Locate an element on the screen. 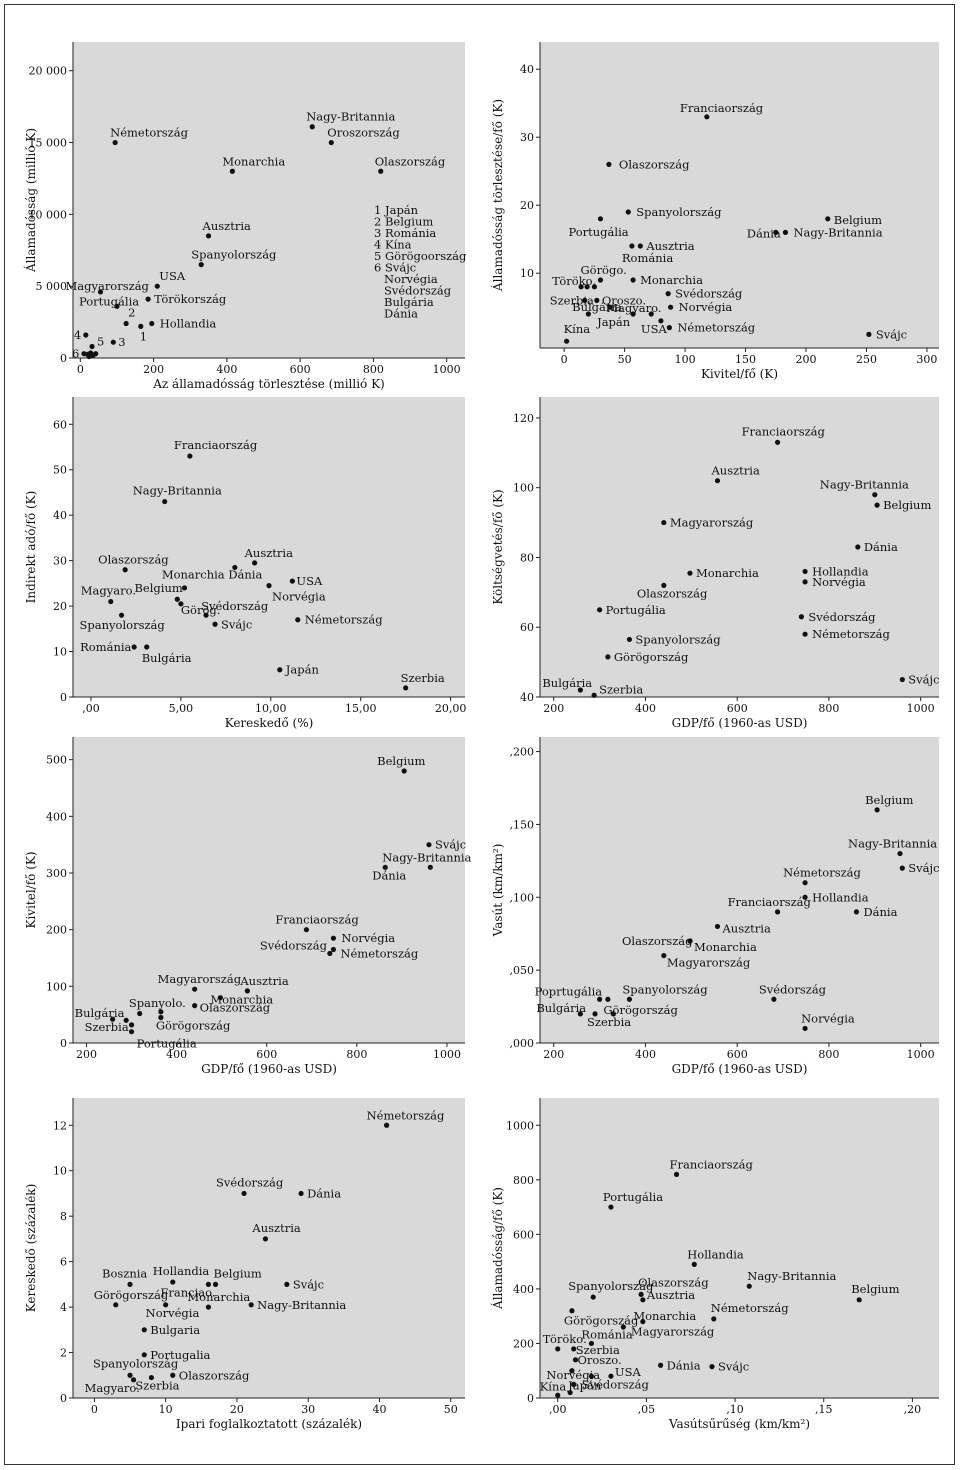  point-label: Görögo. is located at coordinates (603, 270).